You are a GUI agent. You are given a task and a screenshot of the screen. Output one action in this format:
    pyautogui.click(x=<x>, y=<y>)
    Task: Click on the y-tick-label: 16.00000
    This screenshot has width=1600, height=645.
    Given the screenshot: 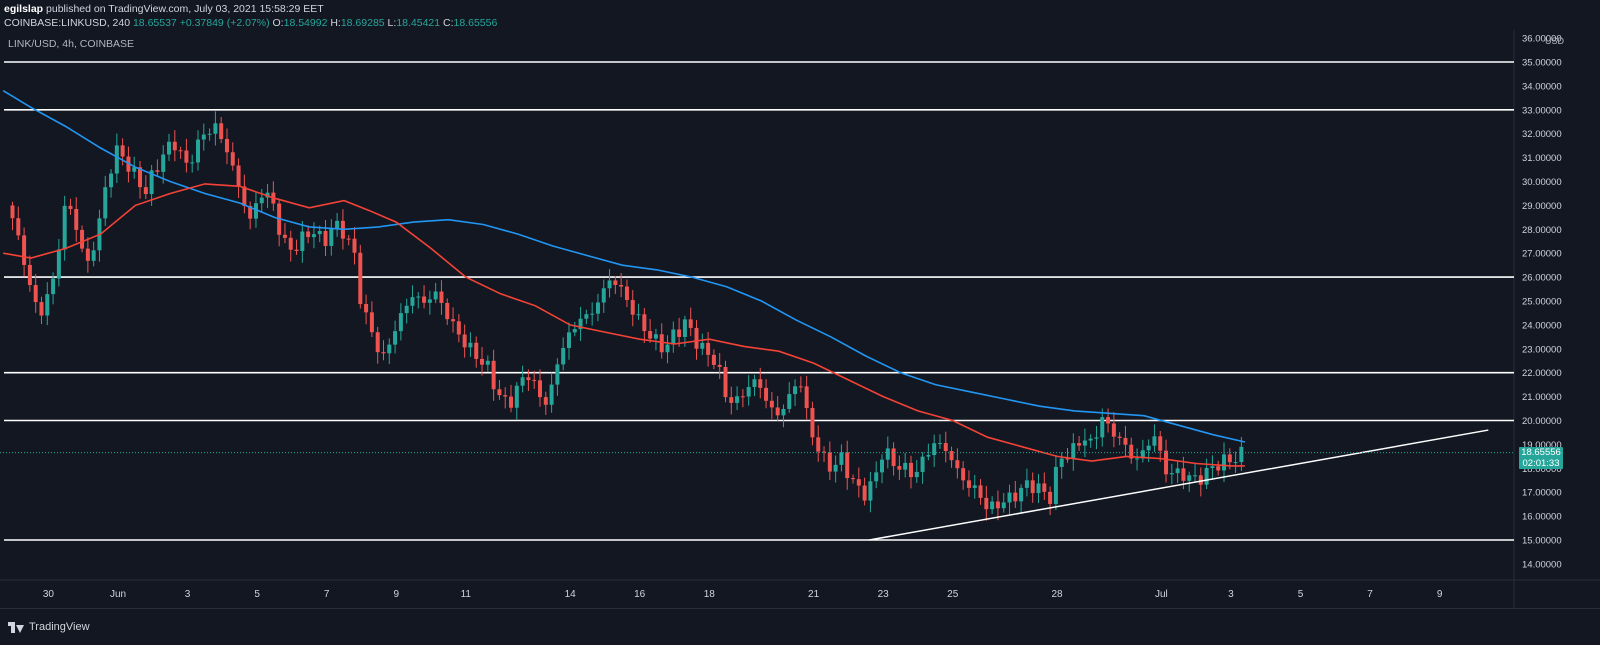 What is the action you would take?
    pyautogui.click(x=1542, y=517)
    